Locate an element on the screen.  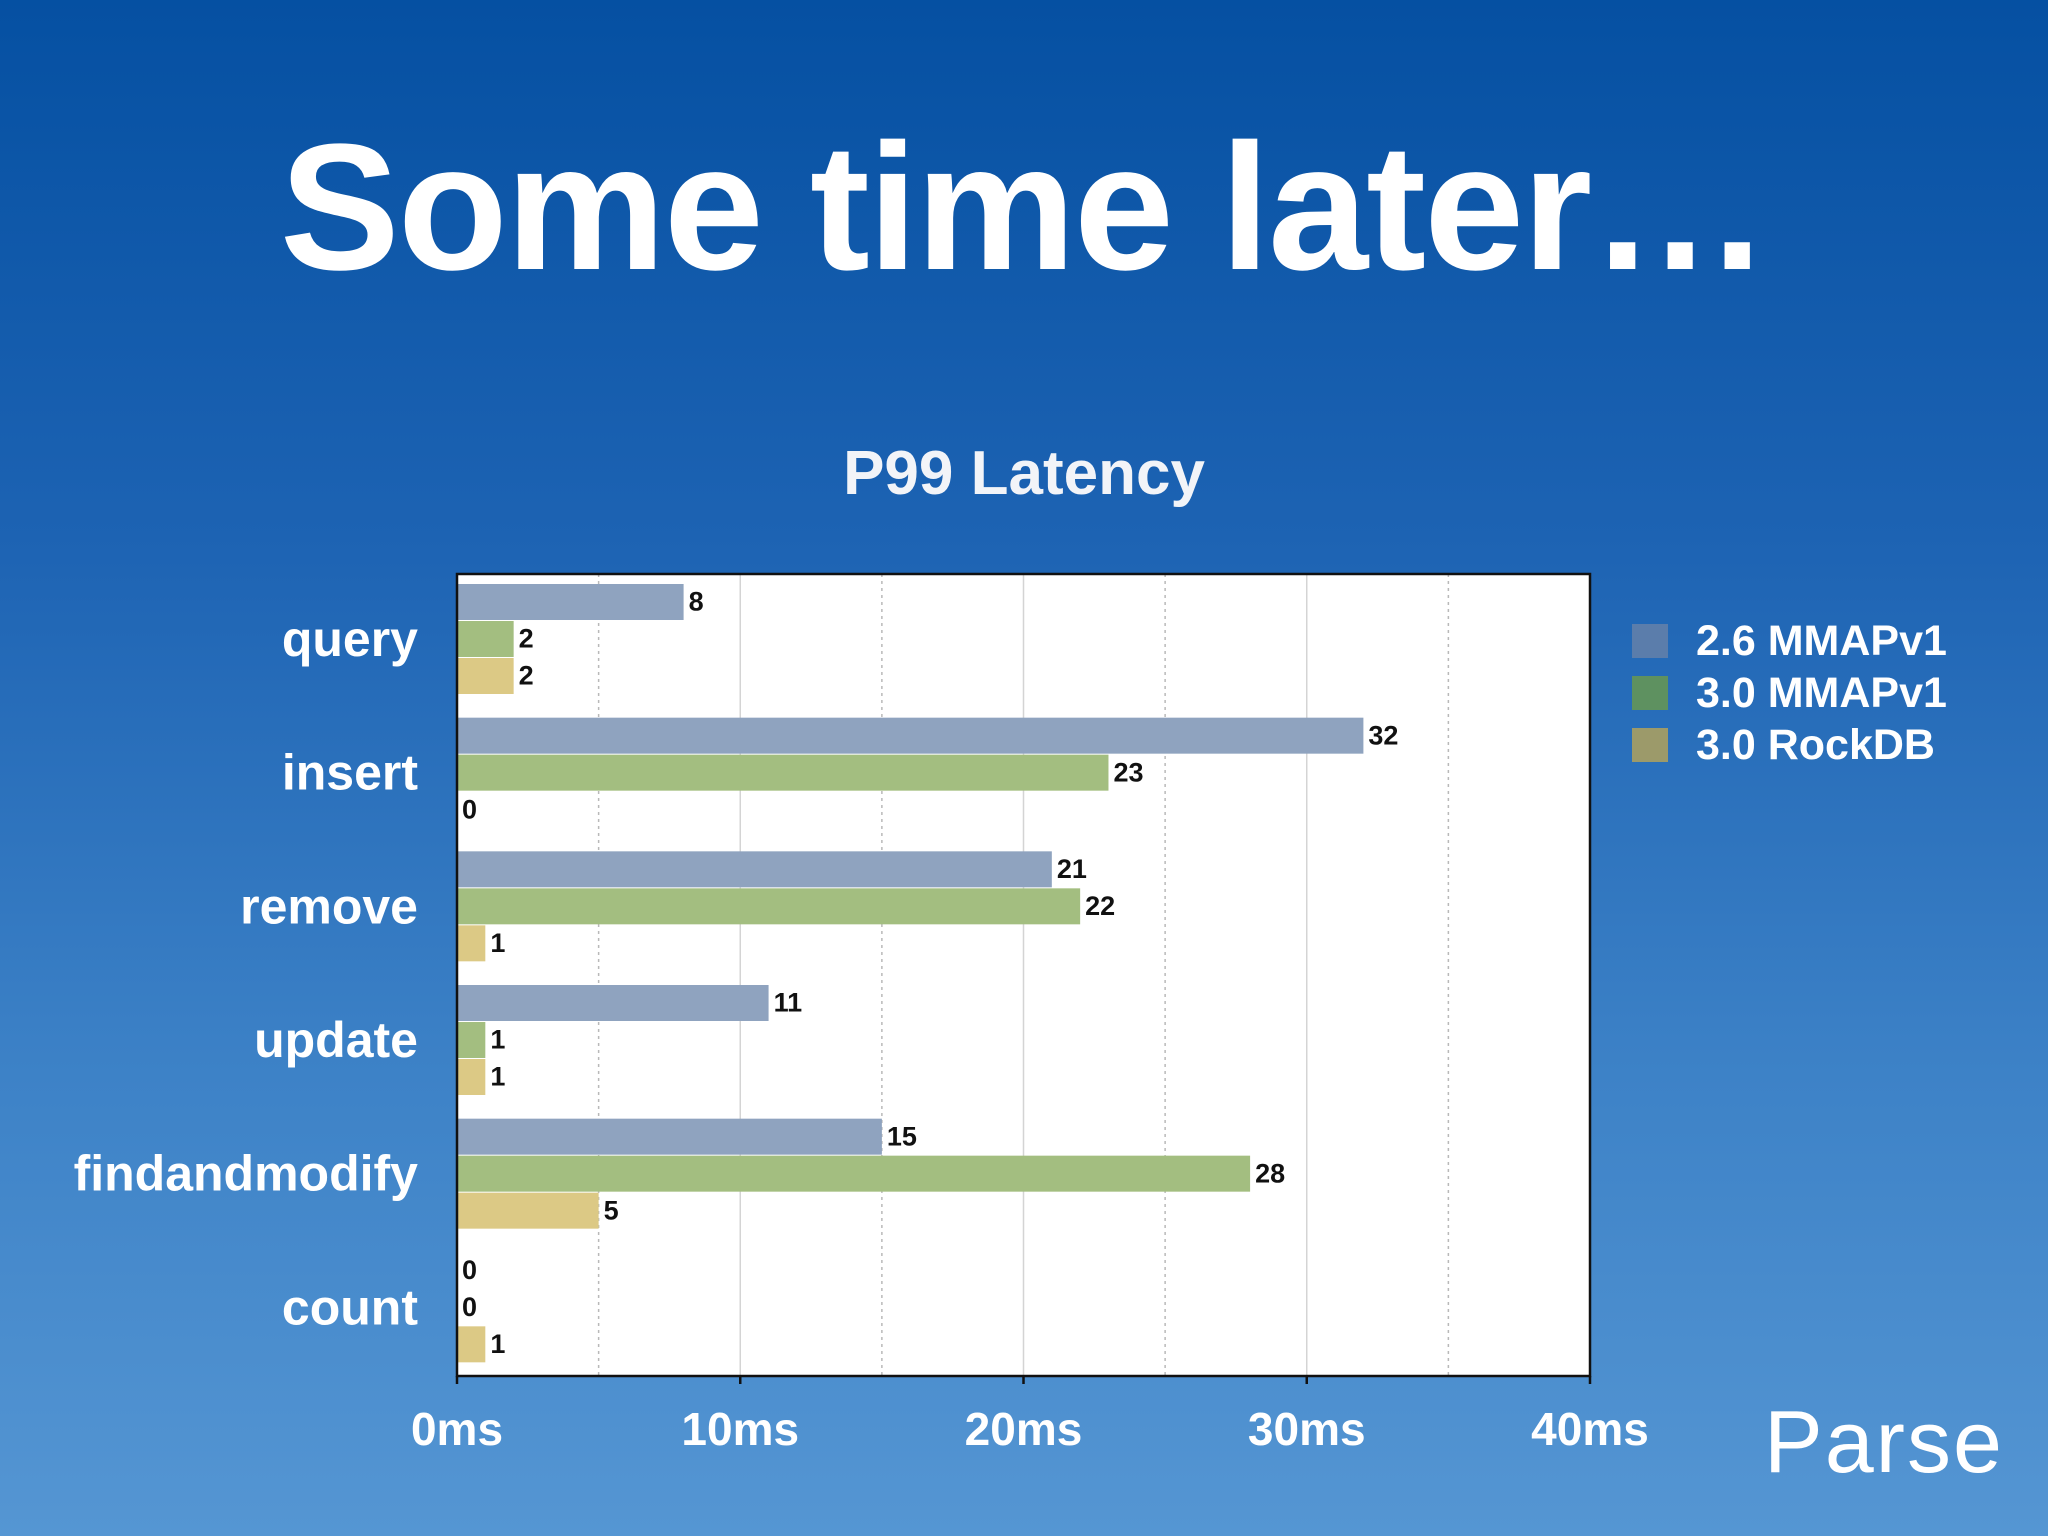
x-tick-label-40: 40ms is located at coordinates (1590, 1429).